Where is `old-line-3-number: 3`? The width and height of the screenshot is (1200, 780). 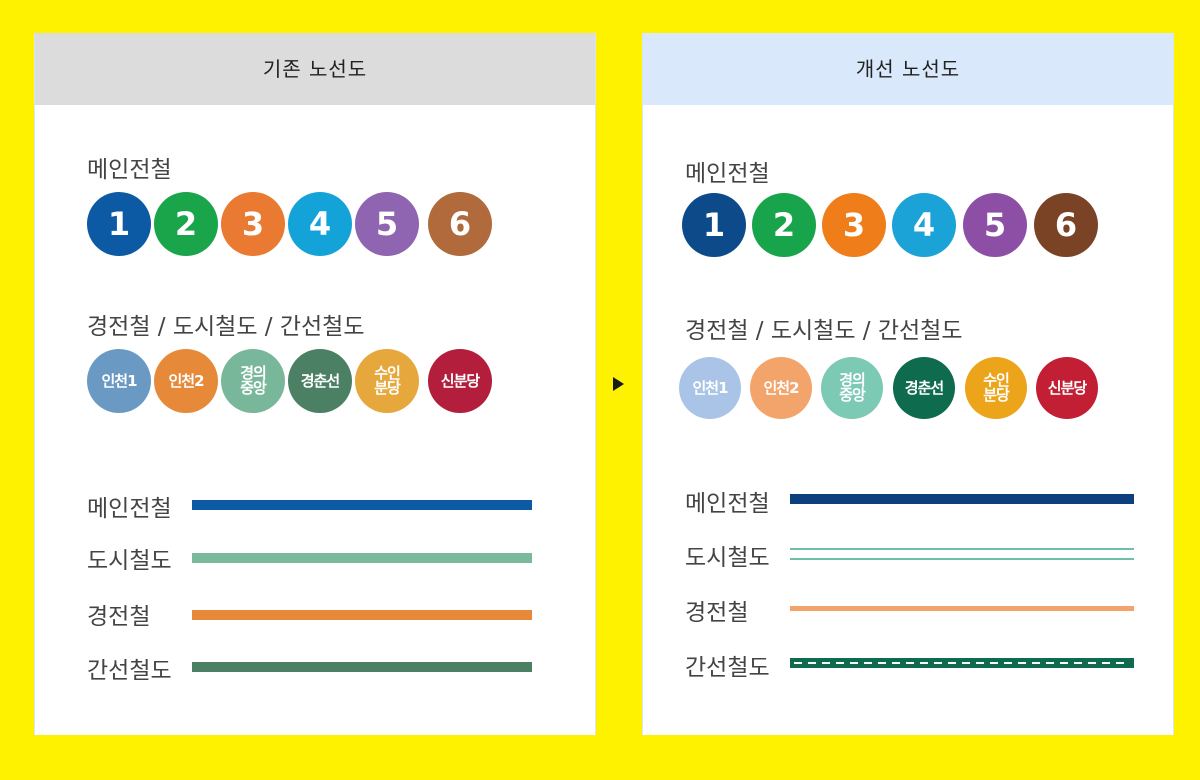 old-line-3-number: 3 is located at coordinates (253, 224).